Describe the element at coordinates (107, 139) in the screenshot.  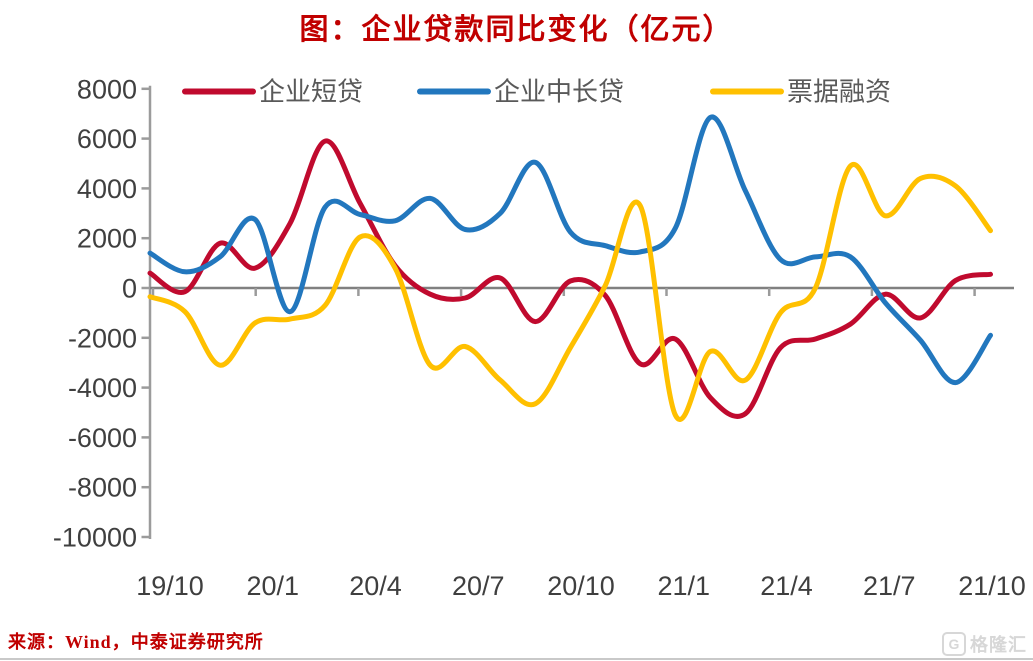
I see `y-tick-label: 6000` at that location.